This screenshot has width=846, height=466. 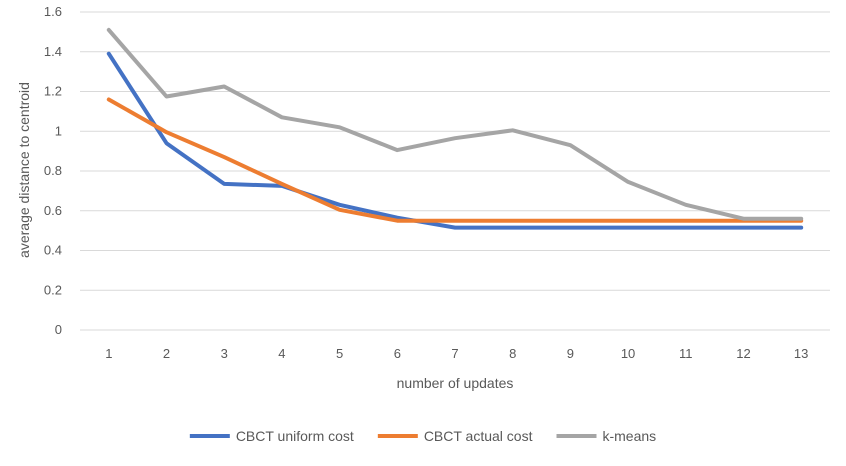 What do you see at coordinates (58, 130) in the screenshot?
I see `y-tick-label: 1` at bounding box center [58, 130].